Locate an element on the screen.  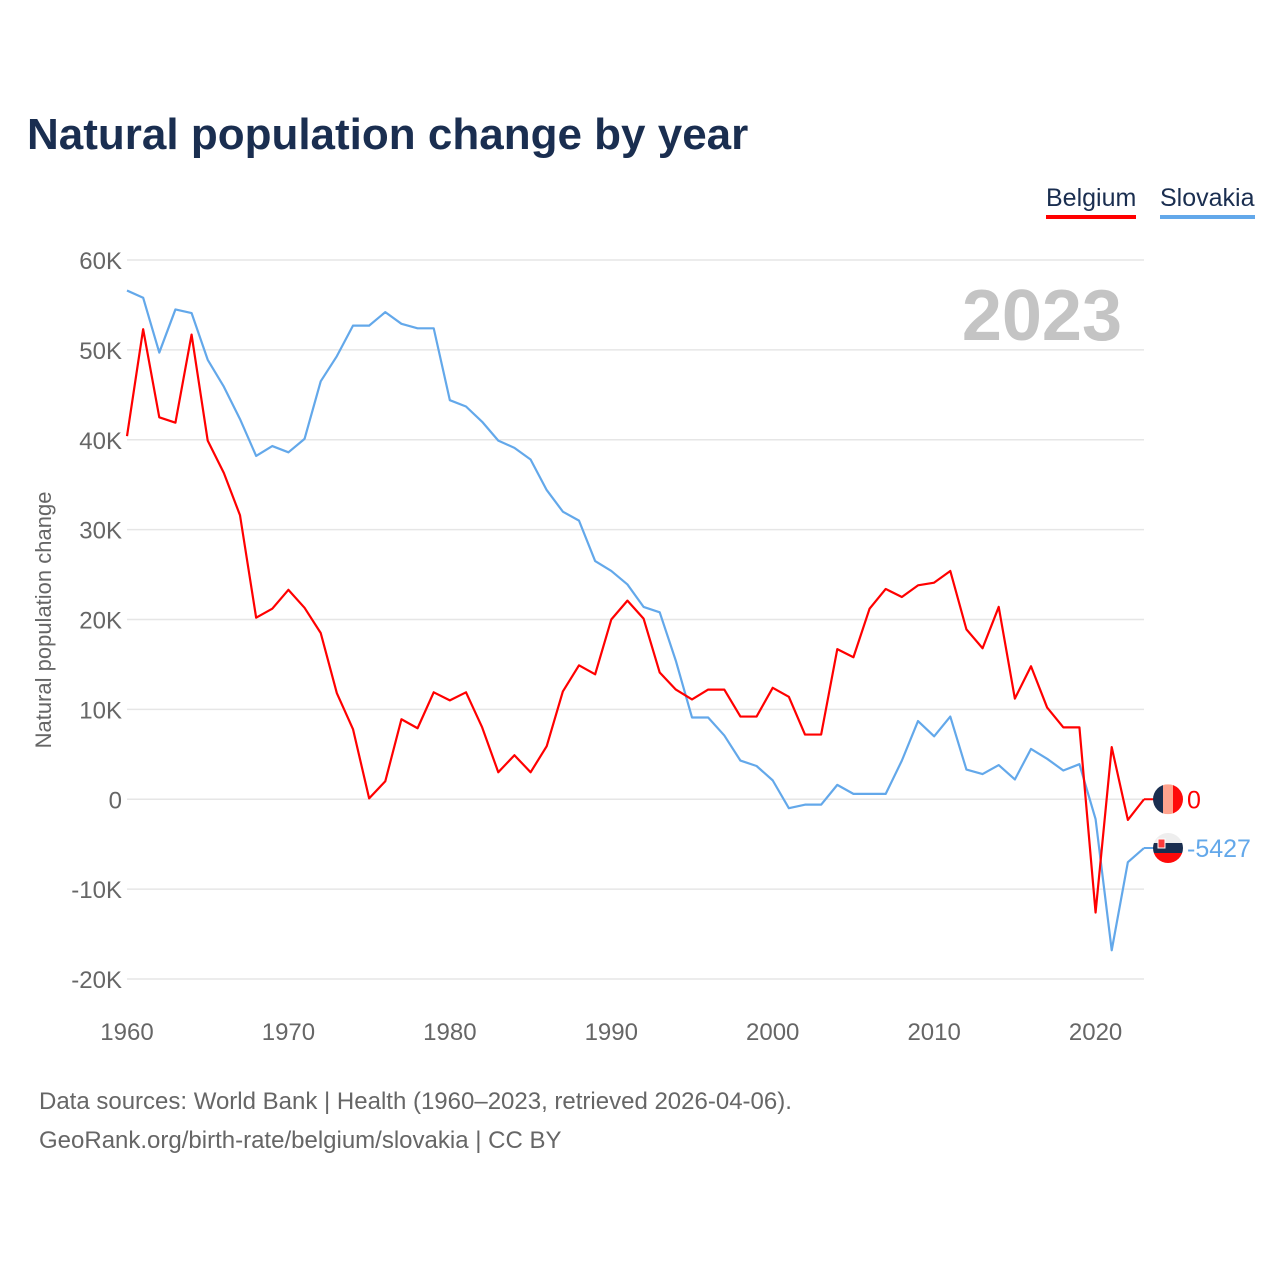
y-tick-label: -10K is located at coordinates (96, 890).